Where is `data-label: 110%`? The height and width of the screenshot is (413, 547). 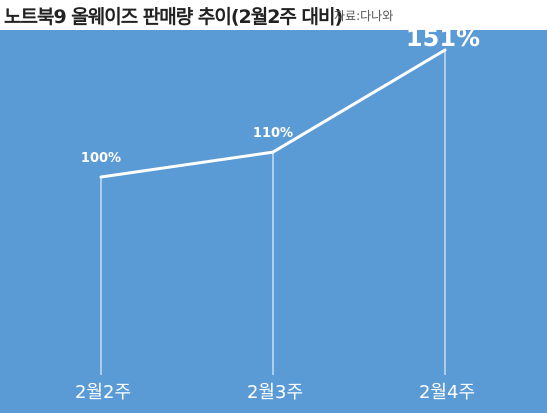
data-label: 110% is located at coordinates (273, 133).